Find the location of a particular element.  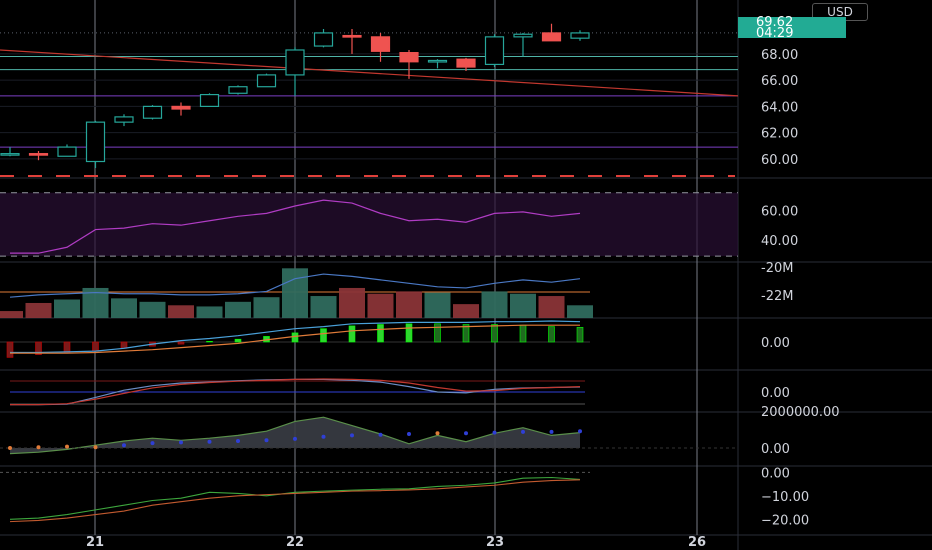

oscillator-line-b is located at coordinates (295, 392).